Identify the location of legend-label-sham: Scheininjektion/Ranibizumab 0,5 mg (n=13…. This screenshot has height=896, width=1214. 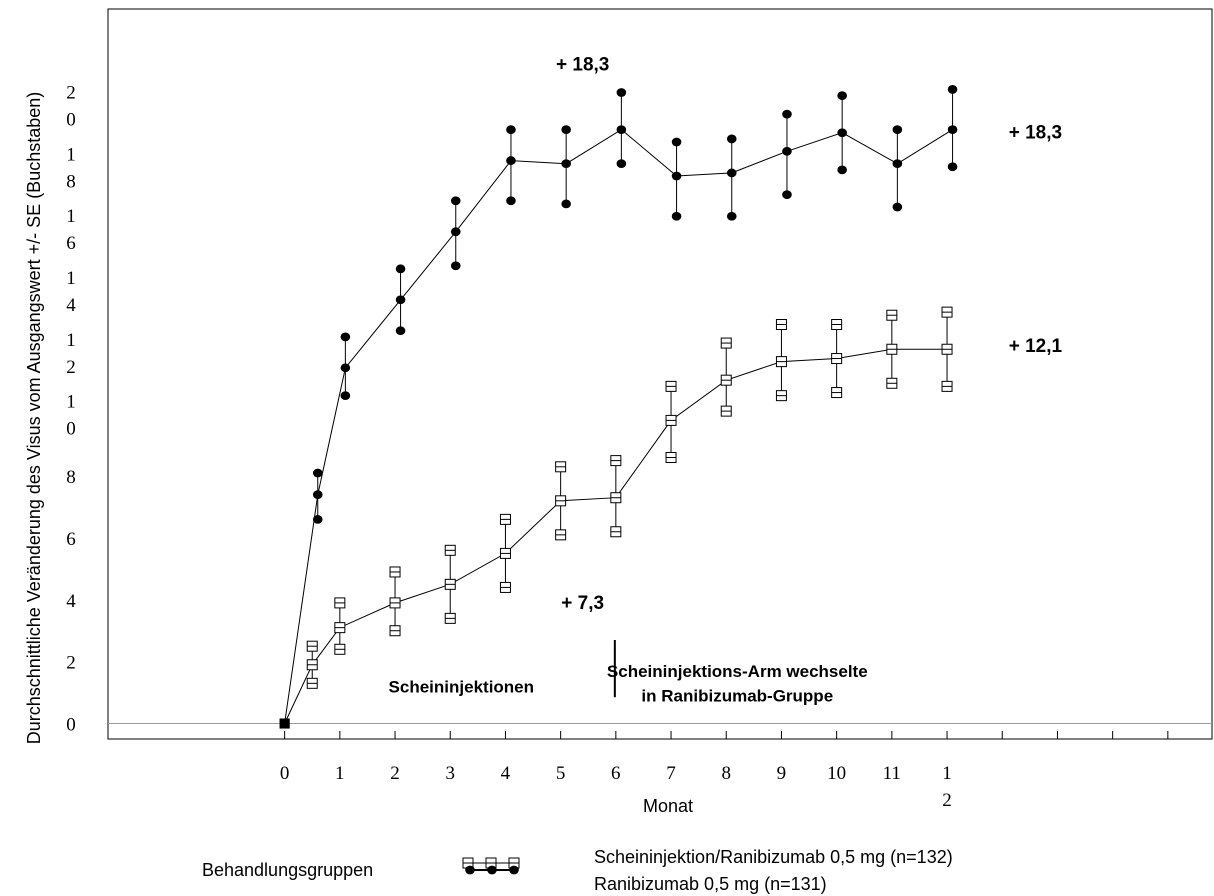
(773, 857).